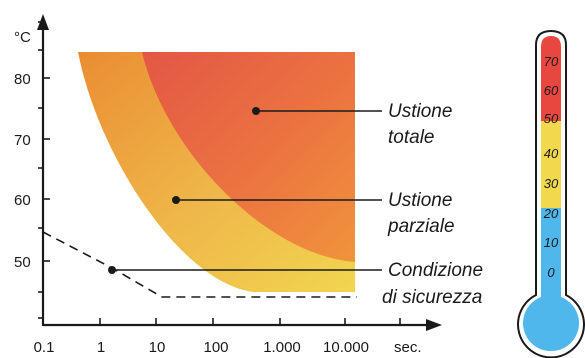 Image resolution: width=585 pixels, height=358 pixels. Describe the element at coordinates (22, 37) in the screenshot. I see `y-axis-unit: °C` at that location.